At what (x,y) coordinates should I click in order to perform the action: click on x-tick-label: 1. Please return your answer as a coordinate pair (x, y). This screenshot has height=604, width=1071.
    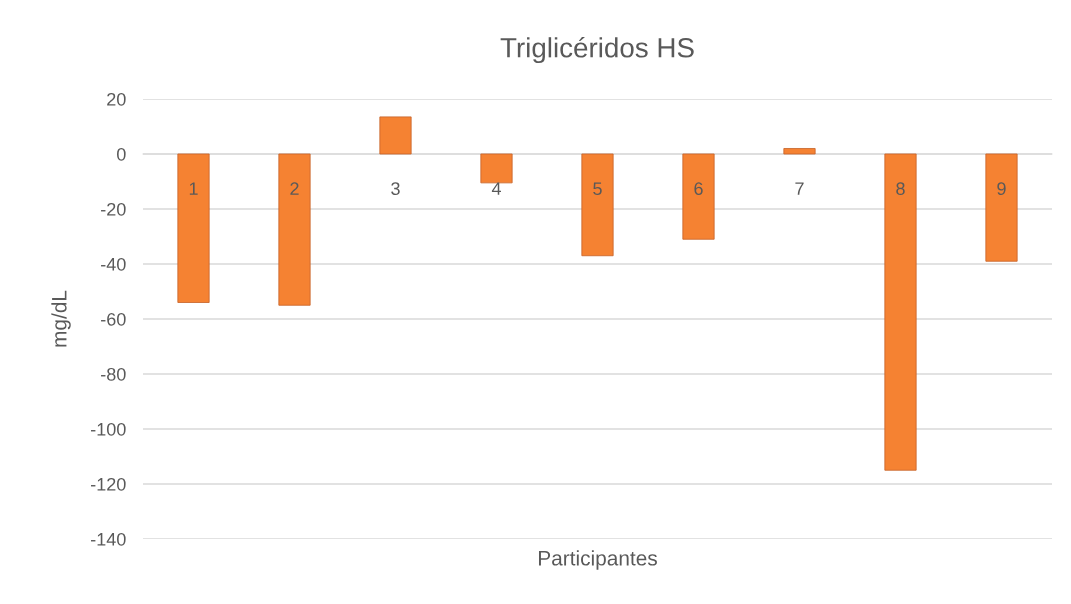
    Looking at the image, I should click on (193, 188).